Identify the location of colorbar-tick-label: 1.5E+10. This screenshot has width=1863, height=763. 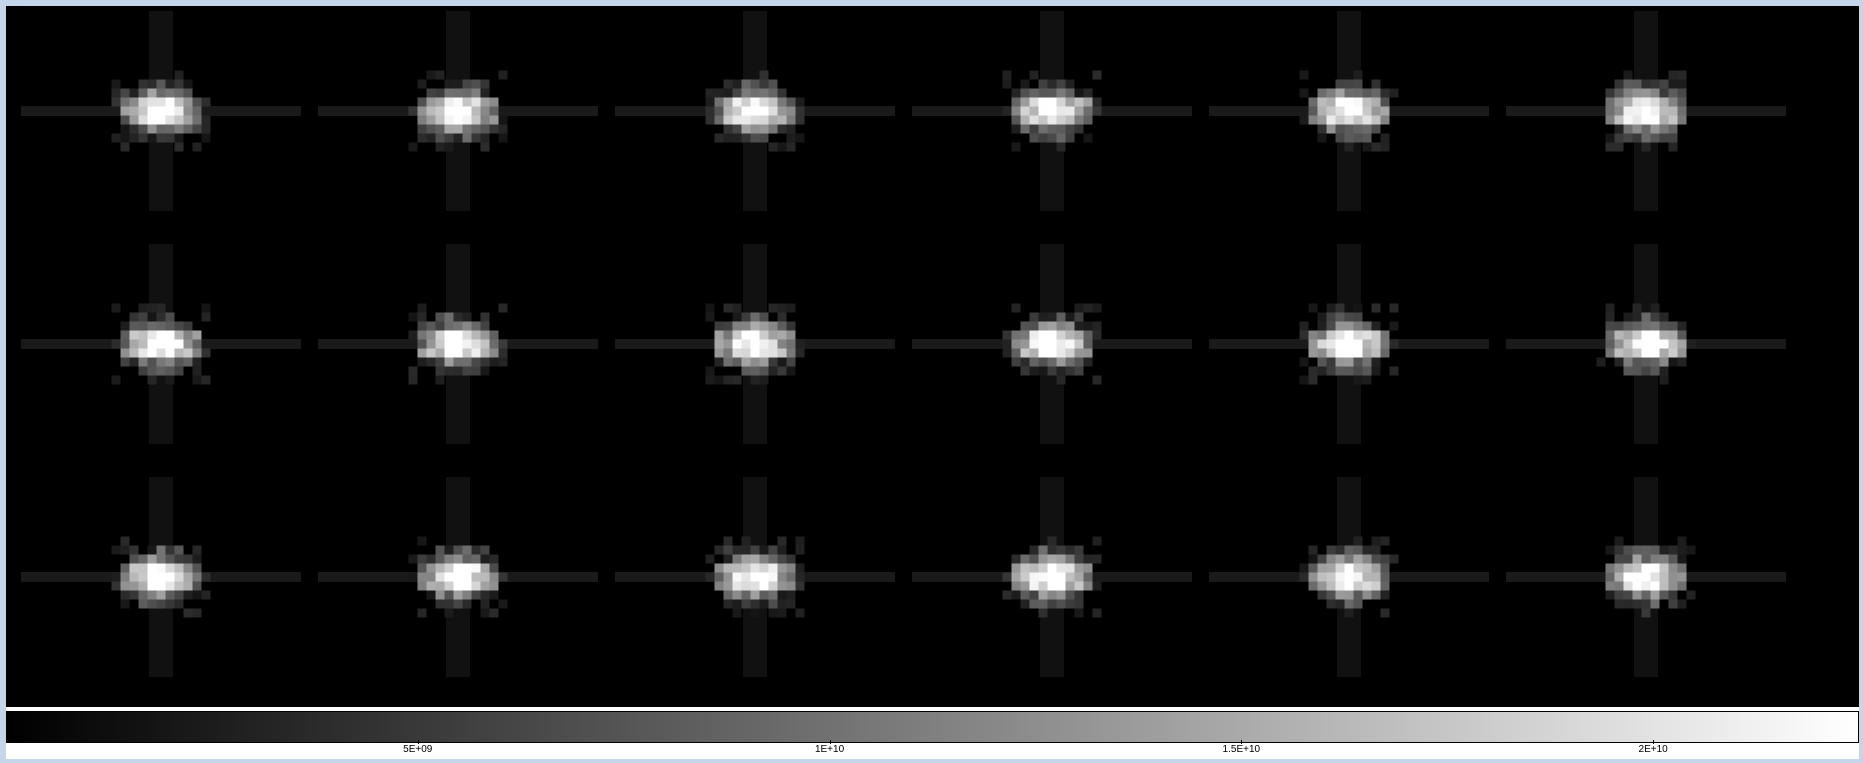
(1241, 749).